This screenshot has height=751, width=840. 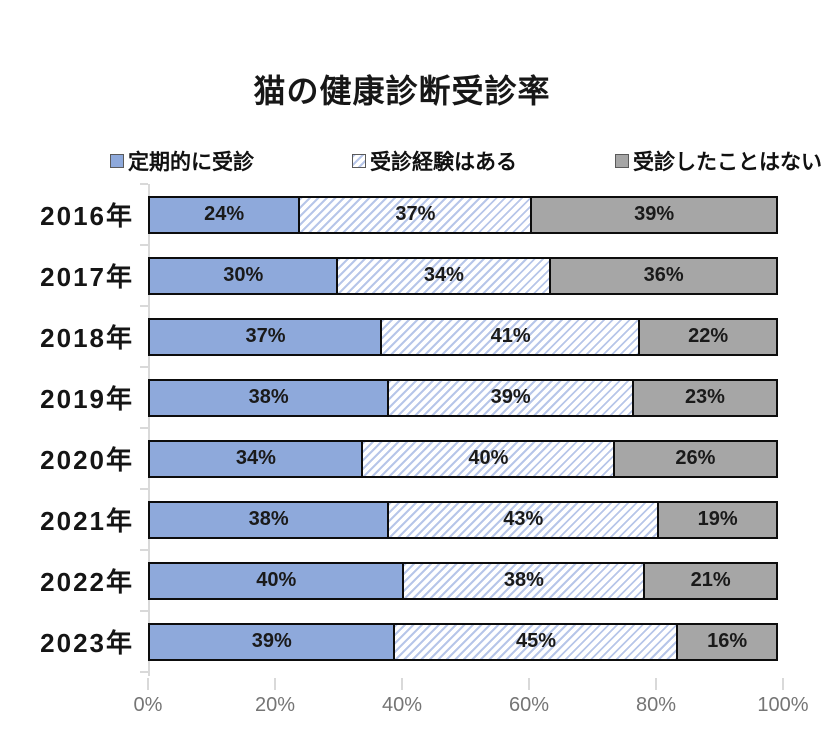 I want to click on bar-value-label: 43%, so click(x=523, y=519).